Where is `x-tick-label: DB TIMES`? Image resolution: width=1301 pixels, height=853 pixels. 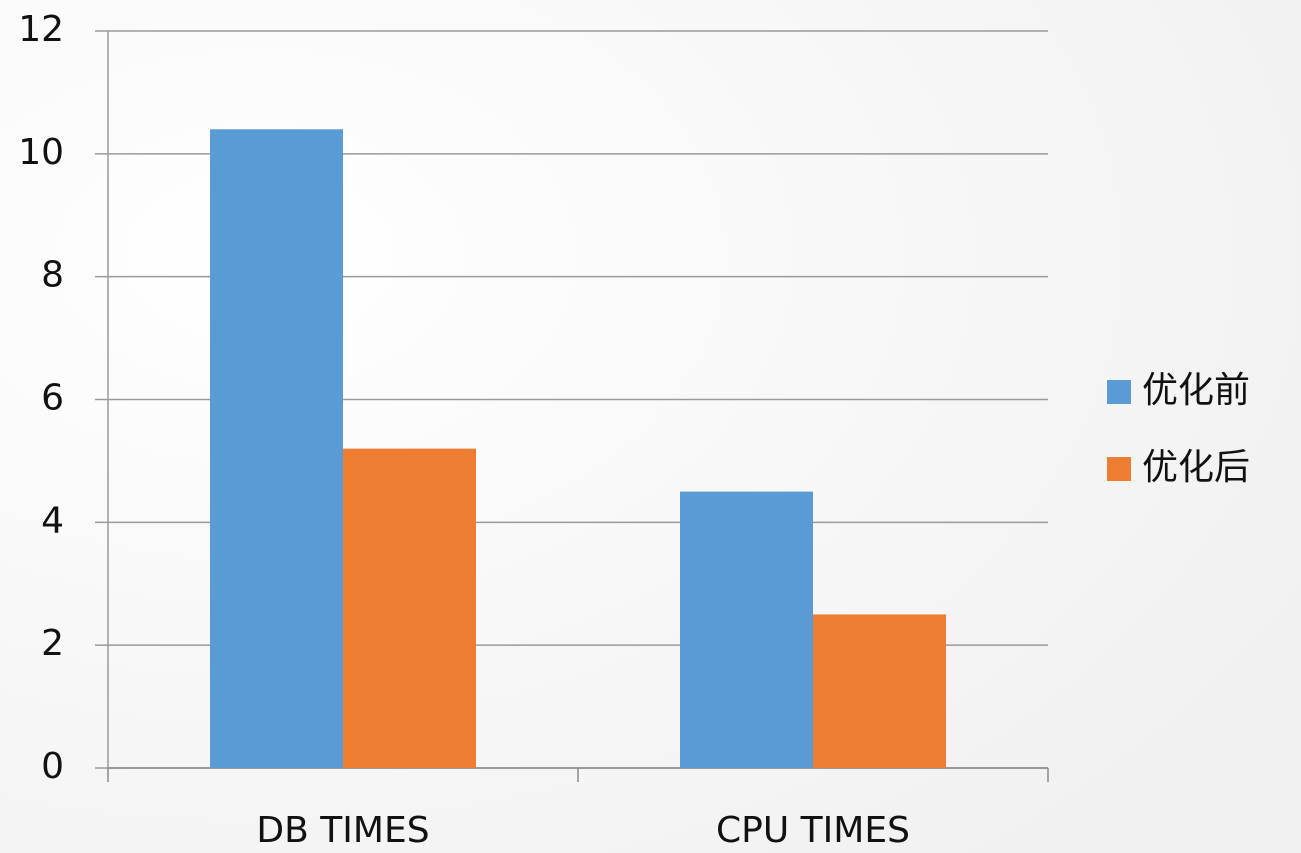
x-tick-label: DB TIMES is located at coordinates (342, 830).